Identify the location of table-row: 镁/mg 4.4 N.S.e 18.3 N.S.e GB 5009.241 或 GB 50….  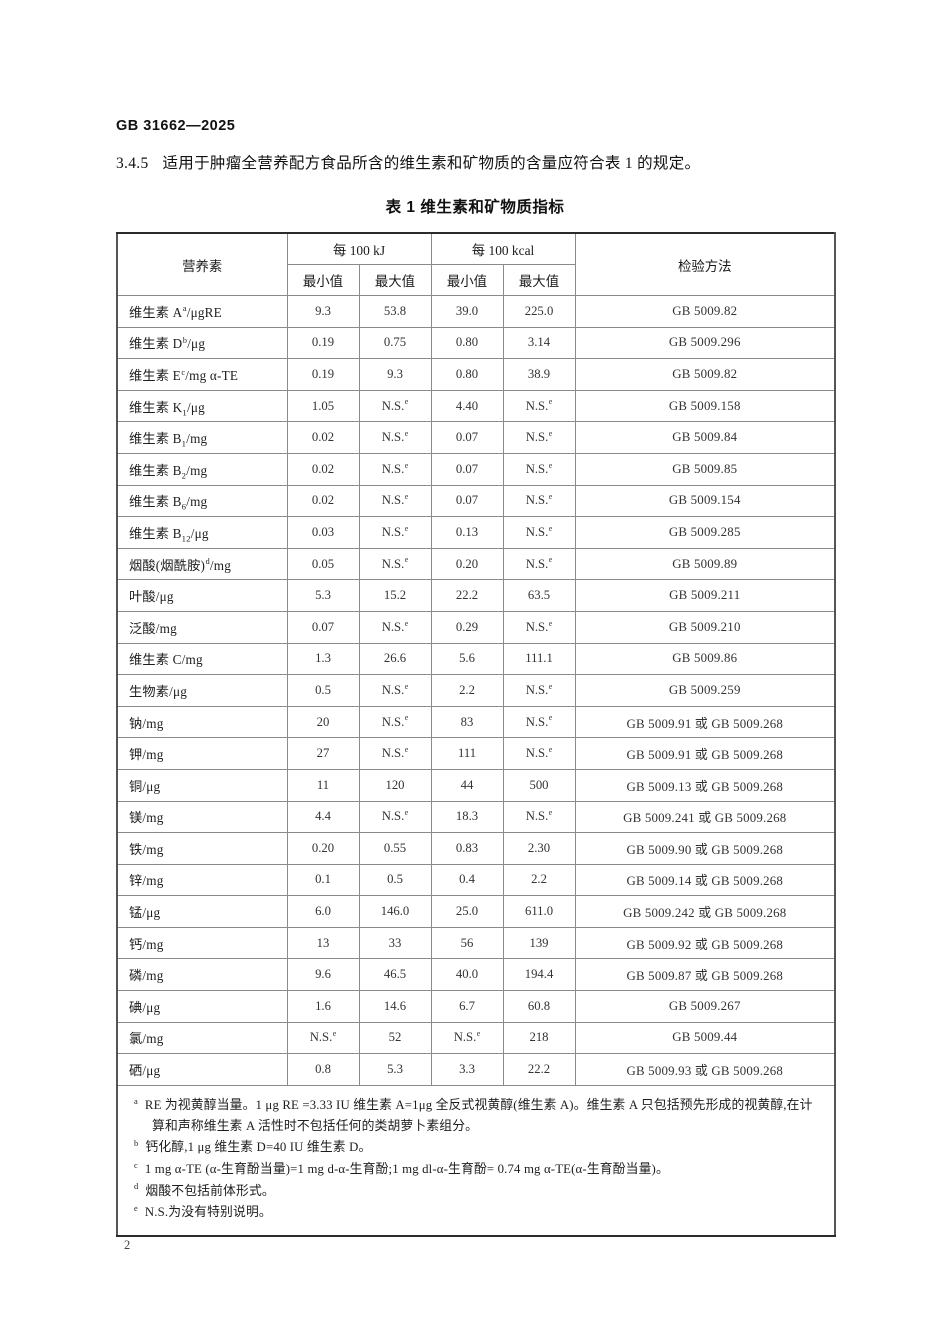
(476, 817).